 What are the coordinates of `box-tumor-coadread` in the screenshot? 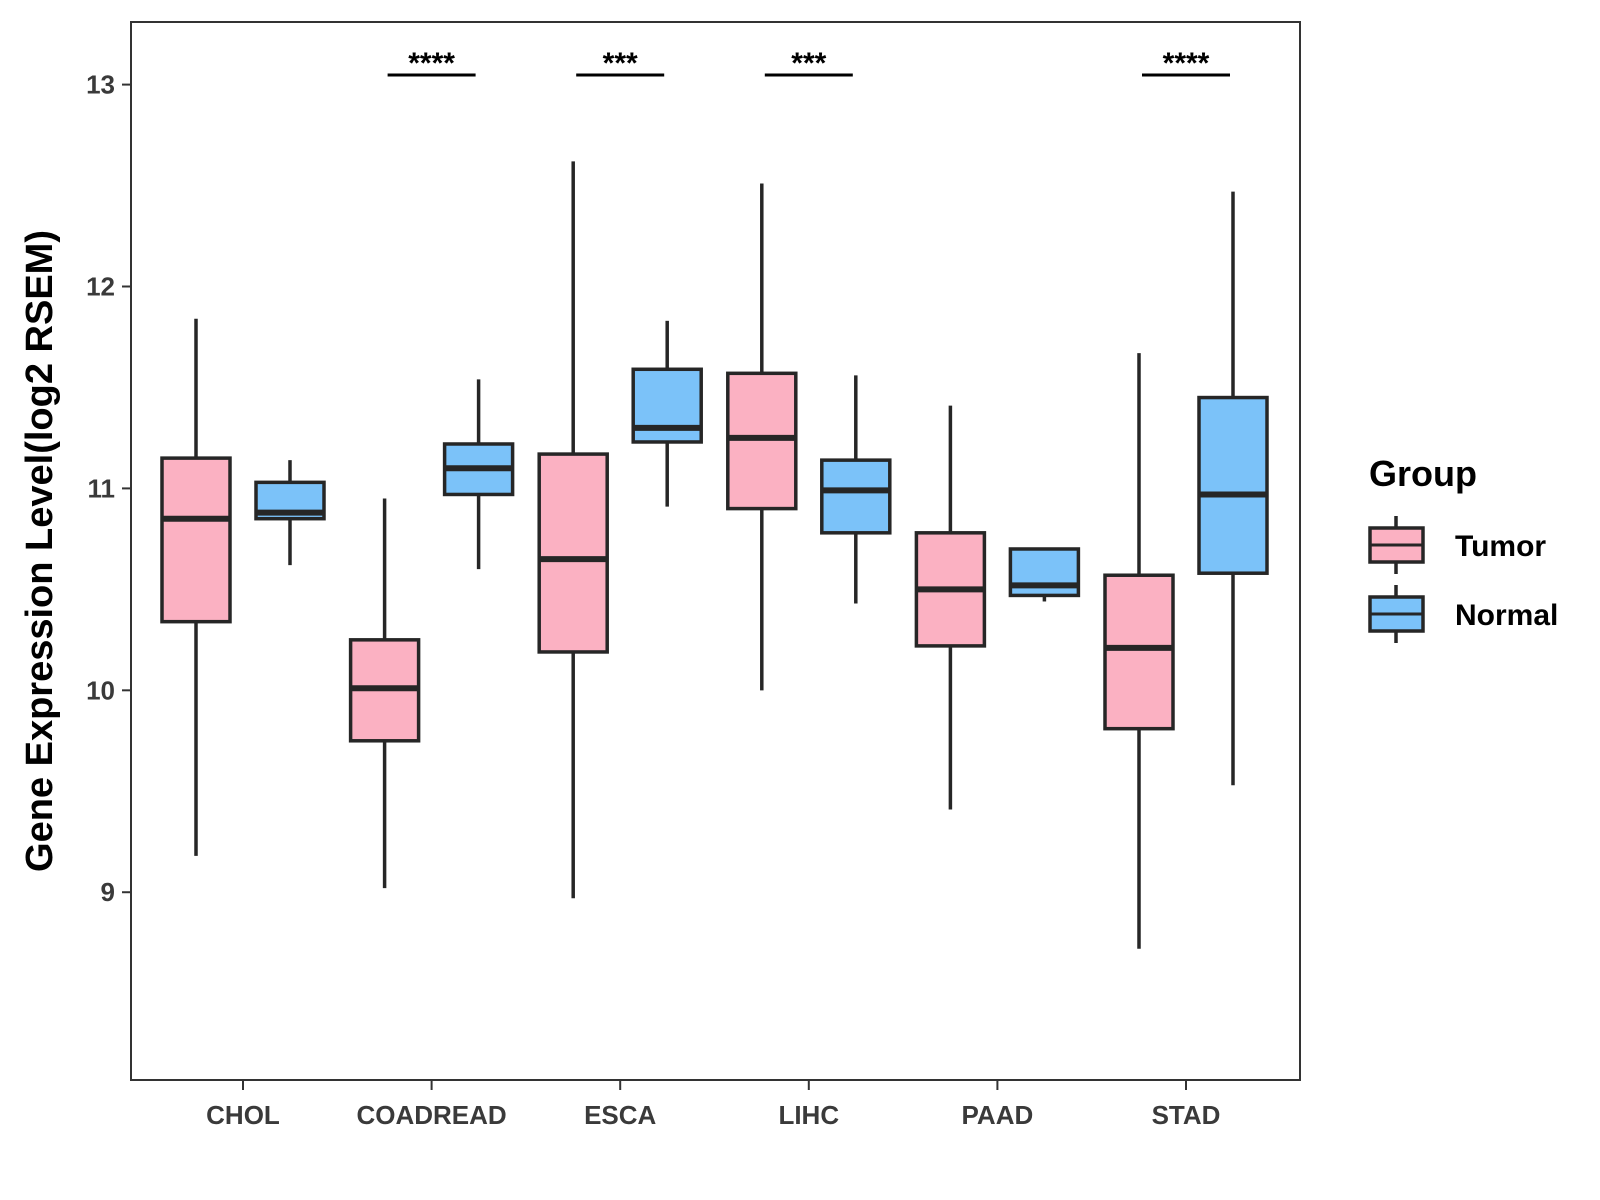 It's located at (384, 693).